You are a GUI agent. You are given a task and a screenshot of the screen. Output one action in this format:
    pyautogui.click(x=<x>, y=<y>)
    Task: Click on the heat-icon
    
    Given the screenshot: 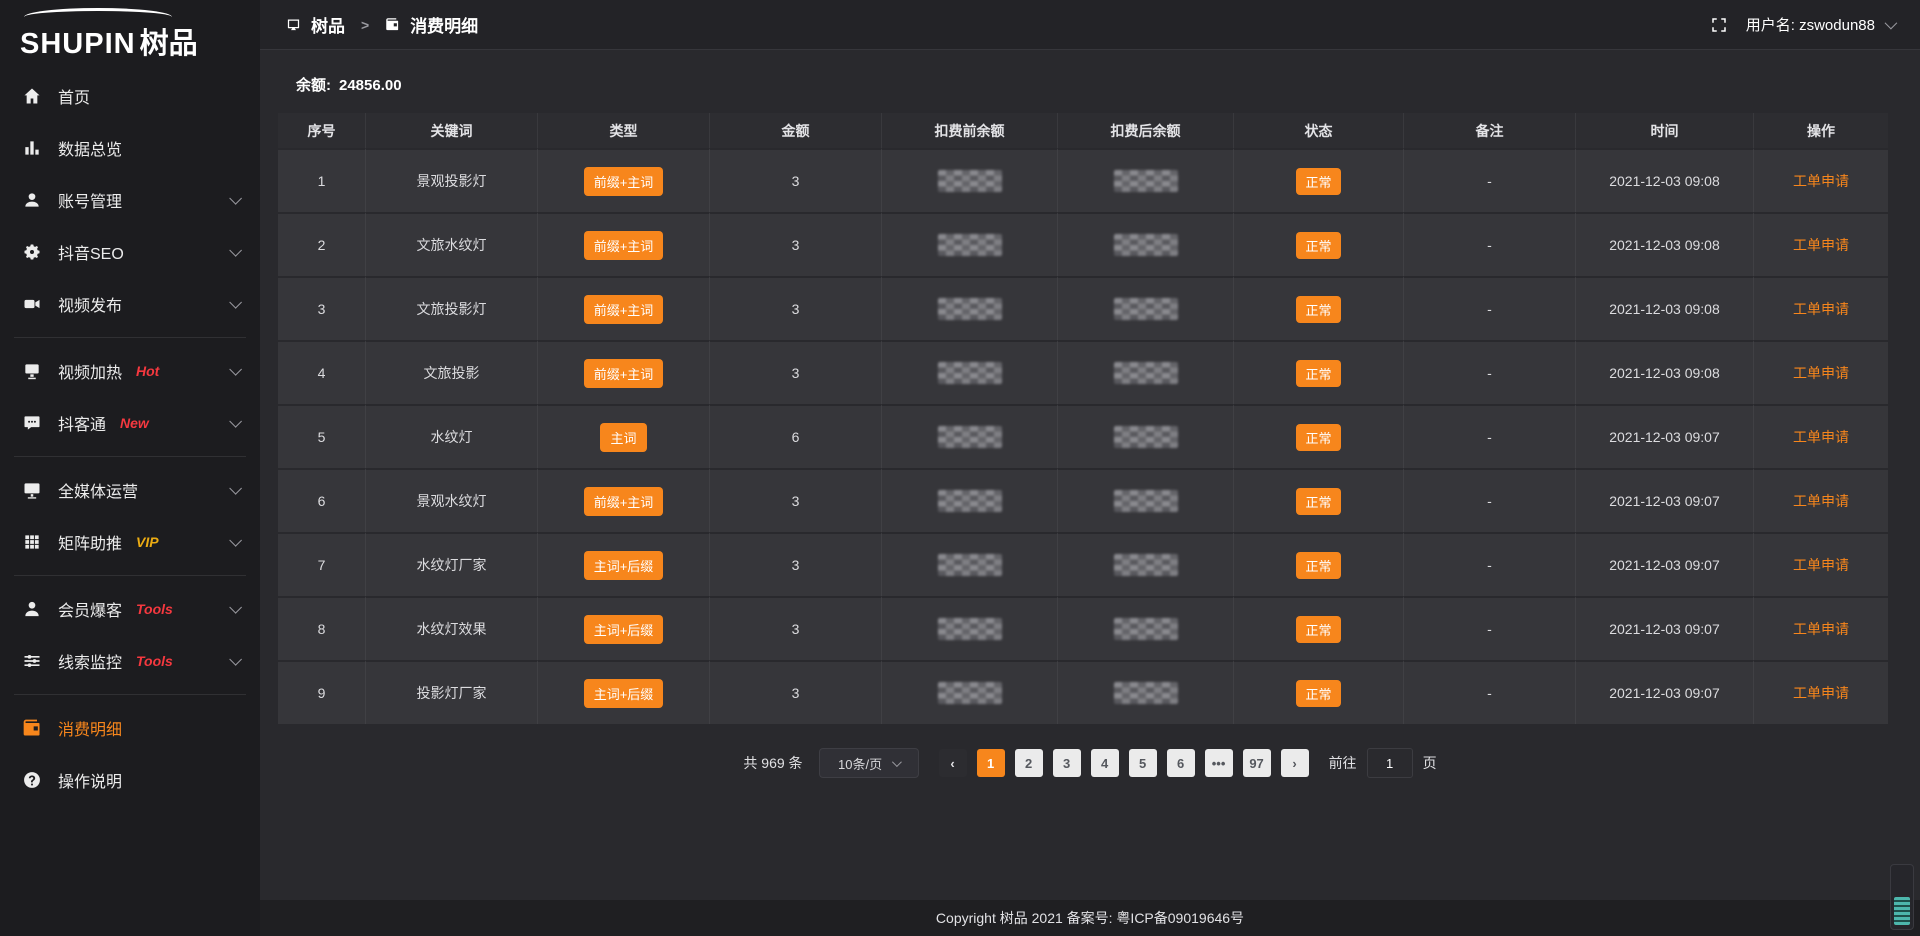 What is the action you would take?
    pyautogui.click(x=32, y=371)
    